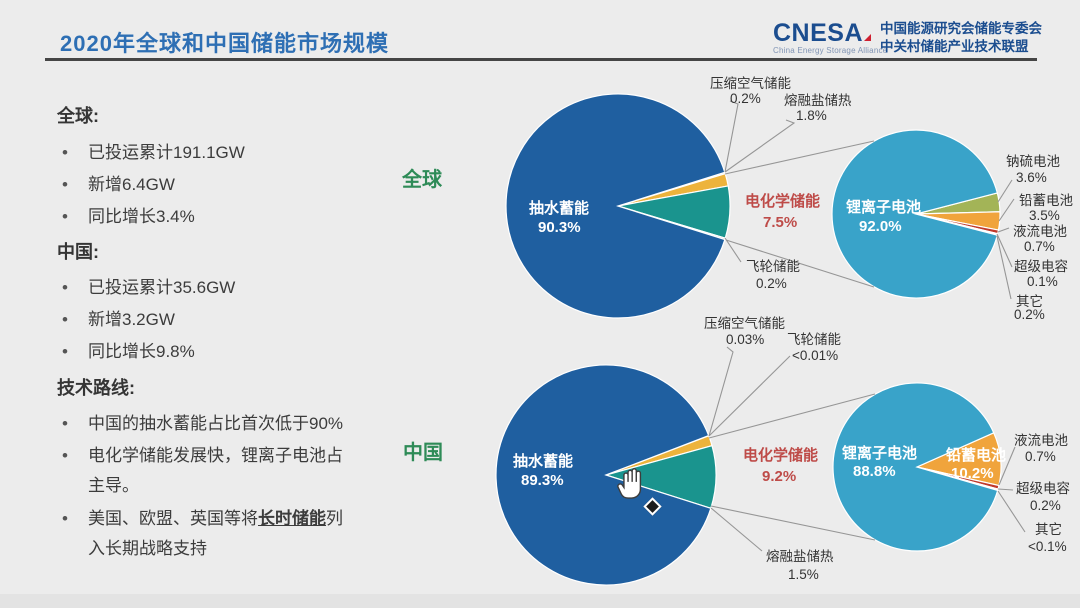  I want to click on callout-value: 3.5%, so click(1044, 215).